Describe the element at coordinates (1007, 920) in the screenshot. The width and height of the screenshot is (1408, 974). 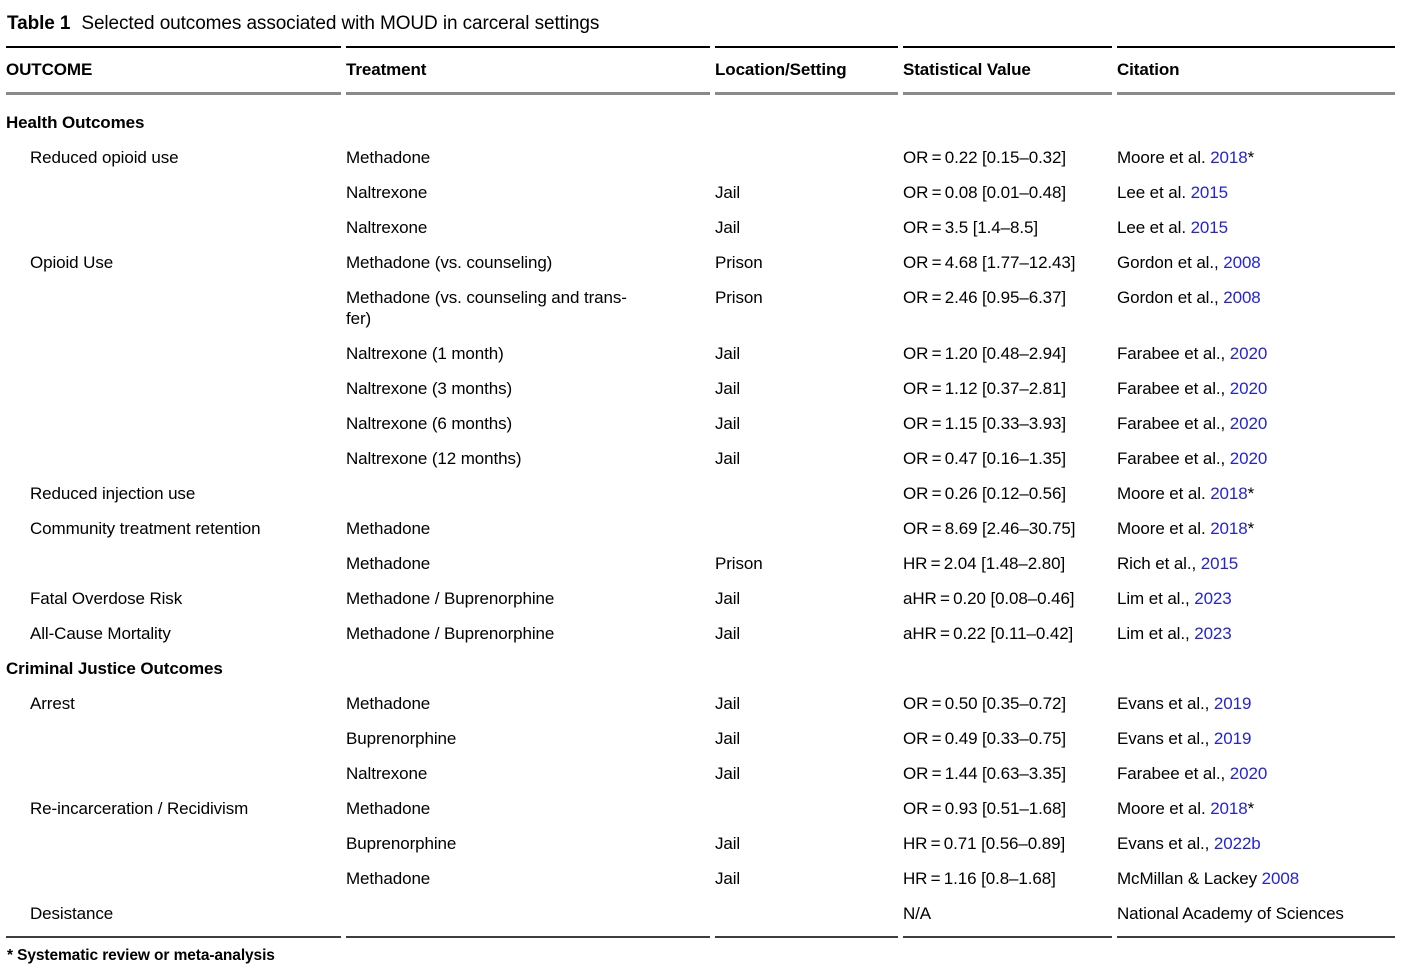
I see `cell-stat: N/A` at that location.